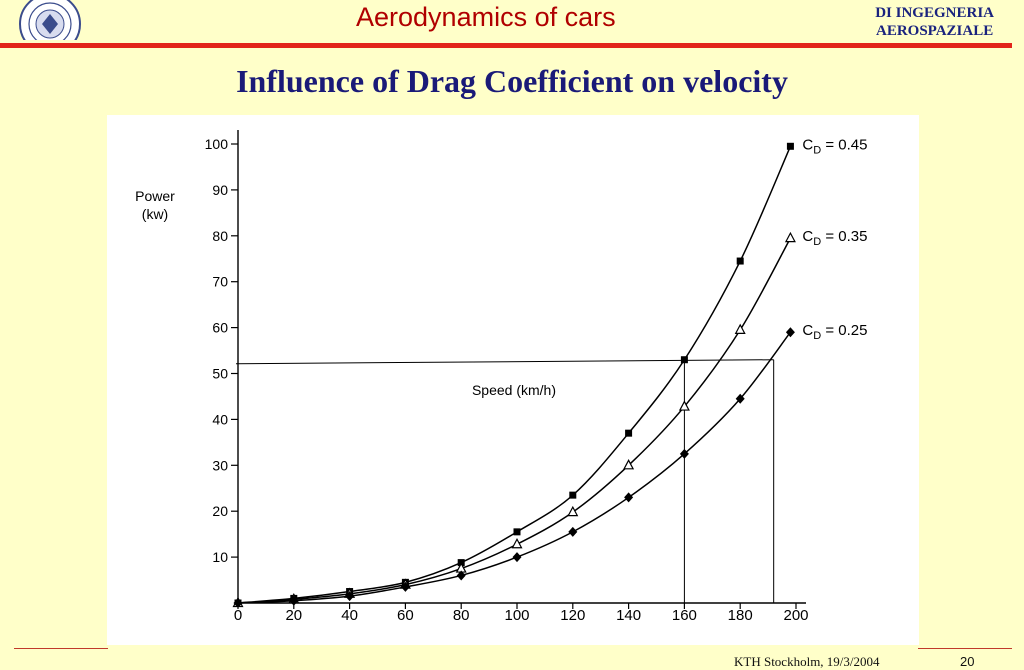 The height and width of the screenshot is (670, 1024). I want to click on speed-annotation: Speed (km/h), so click(514, 390).